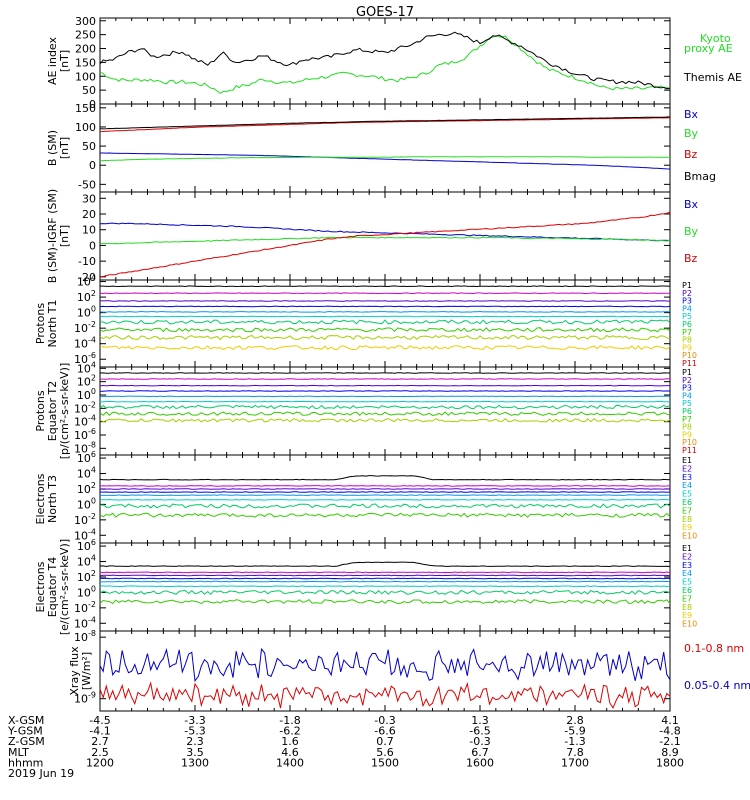 Image resolution: width=750 pixels, height=800 pixels. Describe the element at coordinates (669, 731) in the screenshot. I see `x-tick-label: -4.8` at that location.